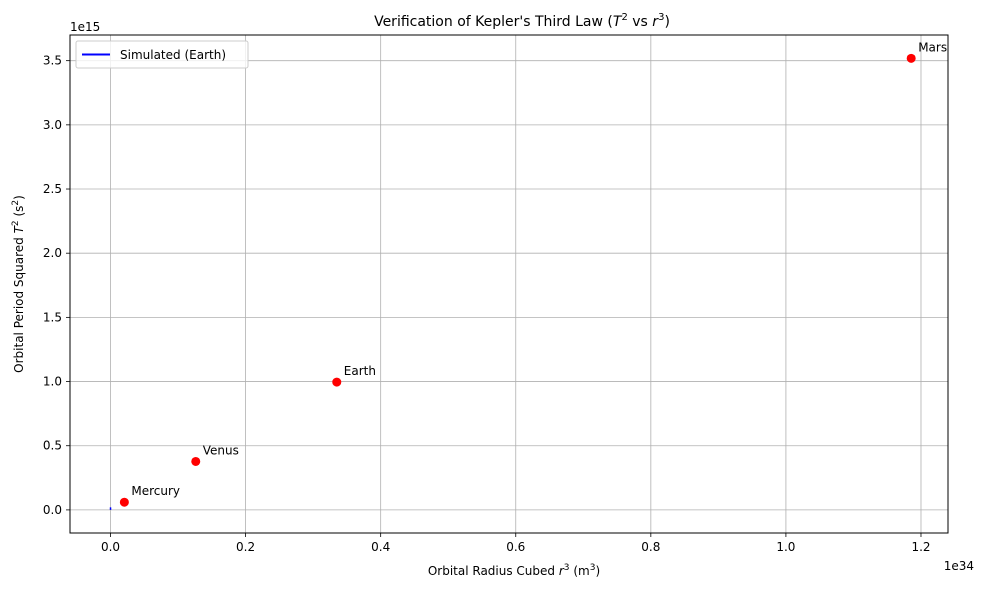 Image resolution: width=984 pixels, height=590 pixels. I want to click on y-tick-label: 1.5, so click(52, 317).